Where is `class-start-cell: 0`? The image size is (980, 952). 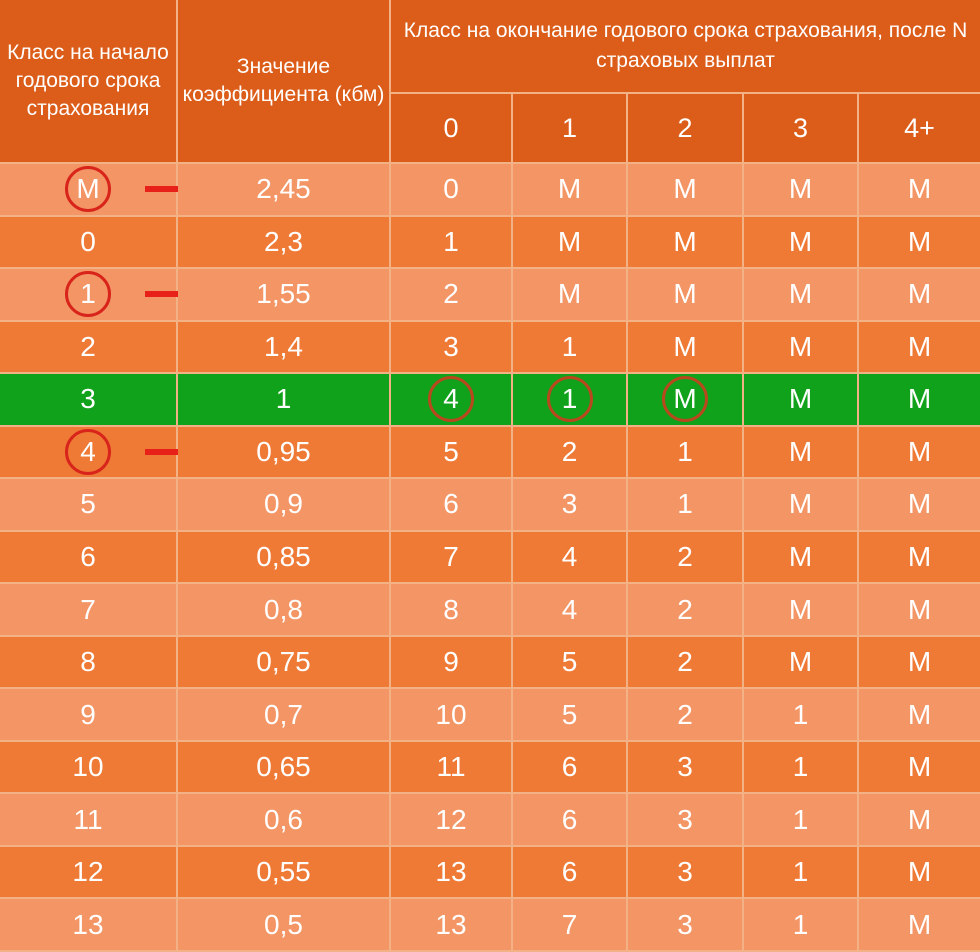 class-start-cell: 0 is located at coordinates (89, 243).